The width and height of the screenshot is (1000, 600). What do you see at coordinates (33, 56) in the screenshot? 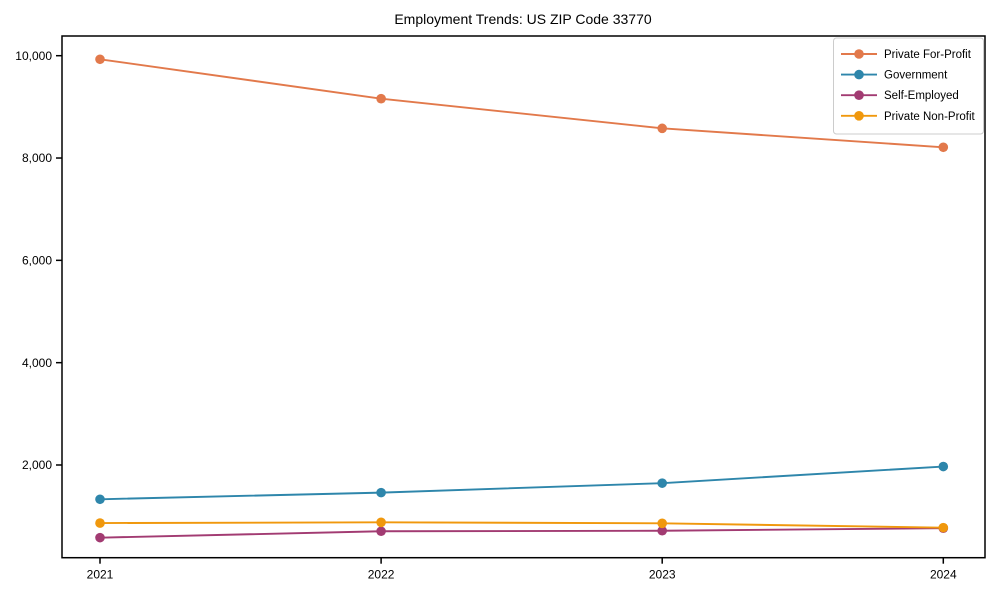
I see `y-tick-label: 10,000` at bounding box center [33, 56].